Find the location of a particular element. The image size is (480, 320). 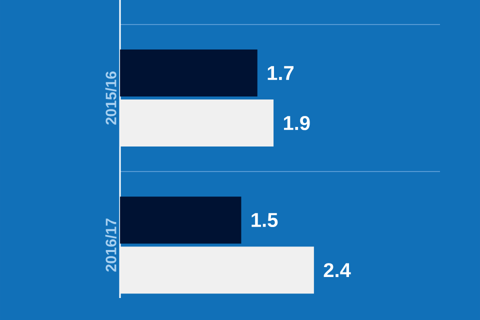

data-label: 1.7 is located at coordinates (281, 73).